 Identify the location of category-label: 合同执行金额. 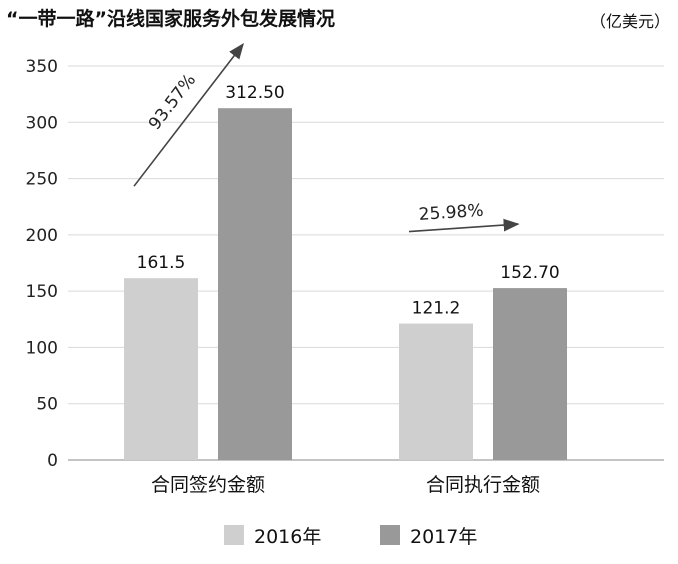
(483, 485).